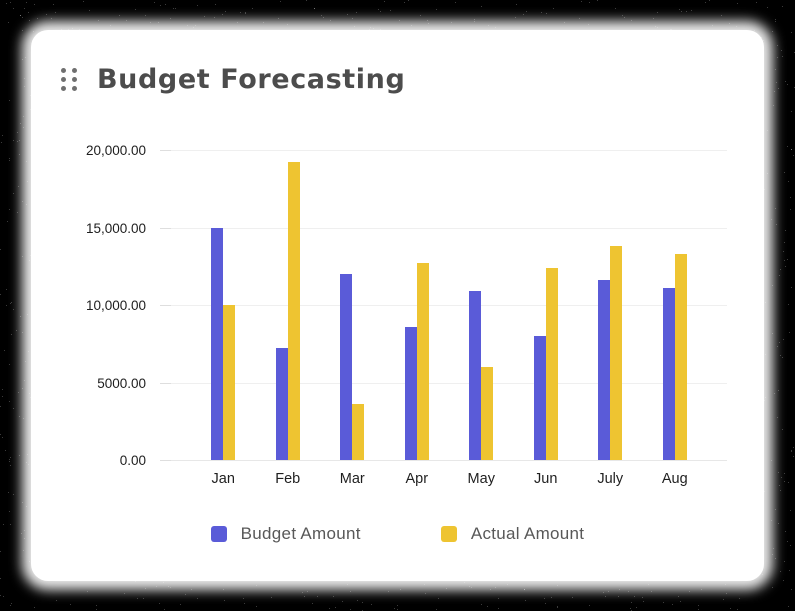 This screenshot has height=611, width=795. I want to click on bar-budget-amount-jan, so click(217, 343).